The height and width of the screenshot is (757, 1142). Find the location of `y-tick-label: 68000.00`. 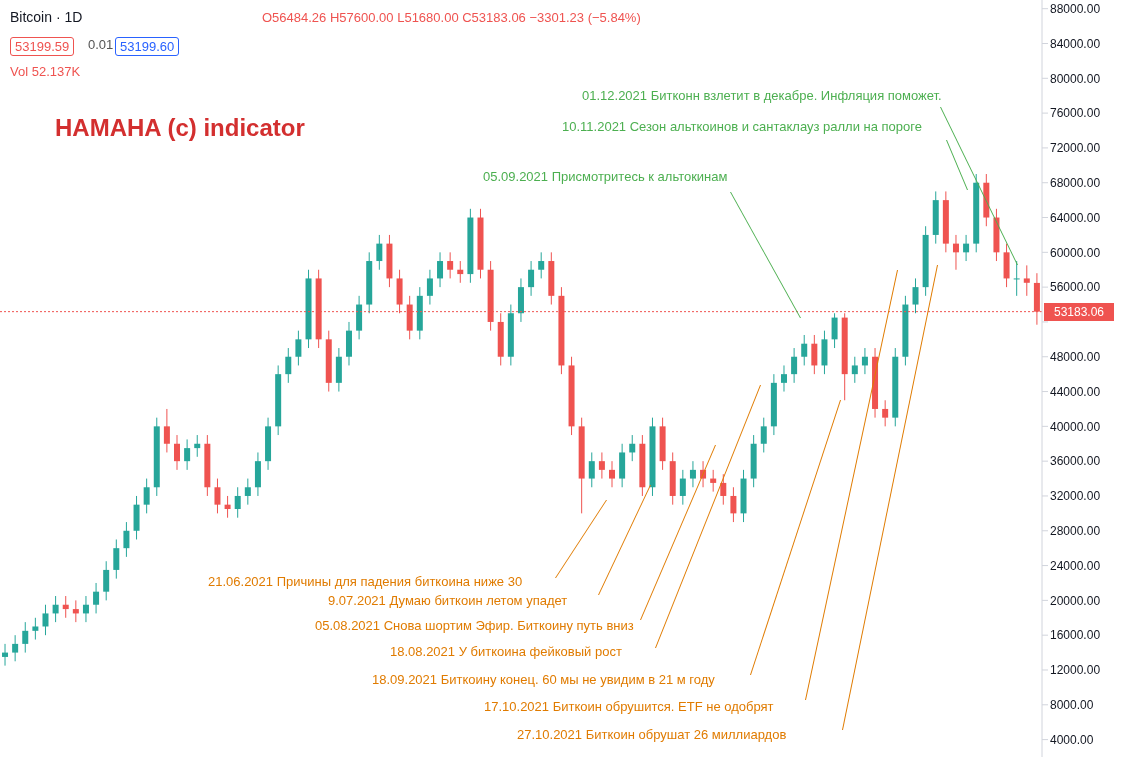

y-tick-label: 68000.00 is located at coordinates (1075, 182).